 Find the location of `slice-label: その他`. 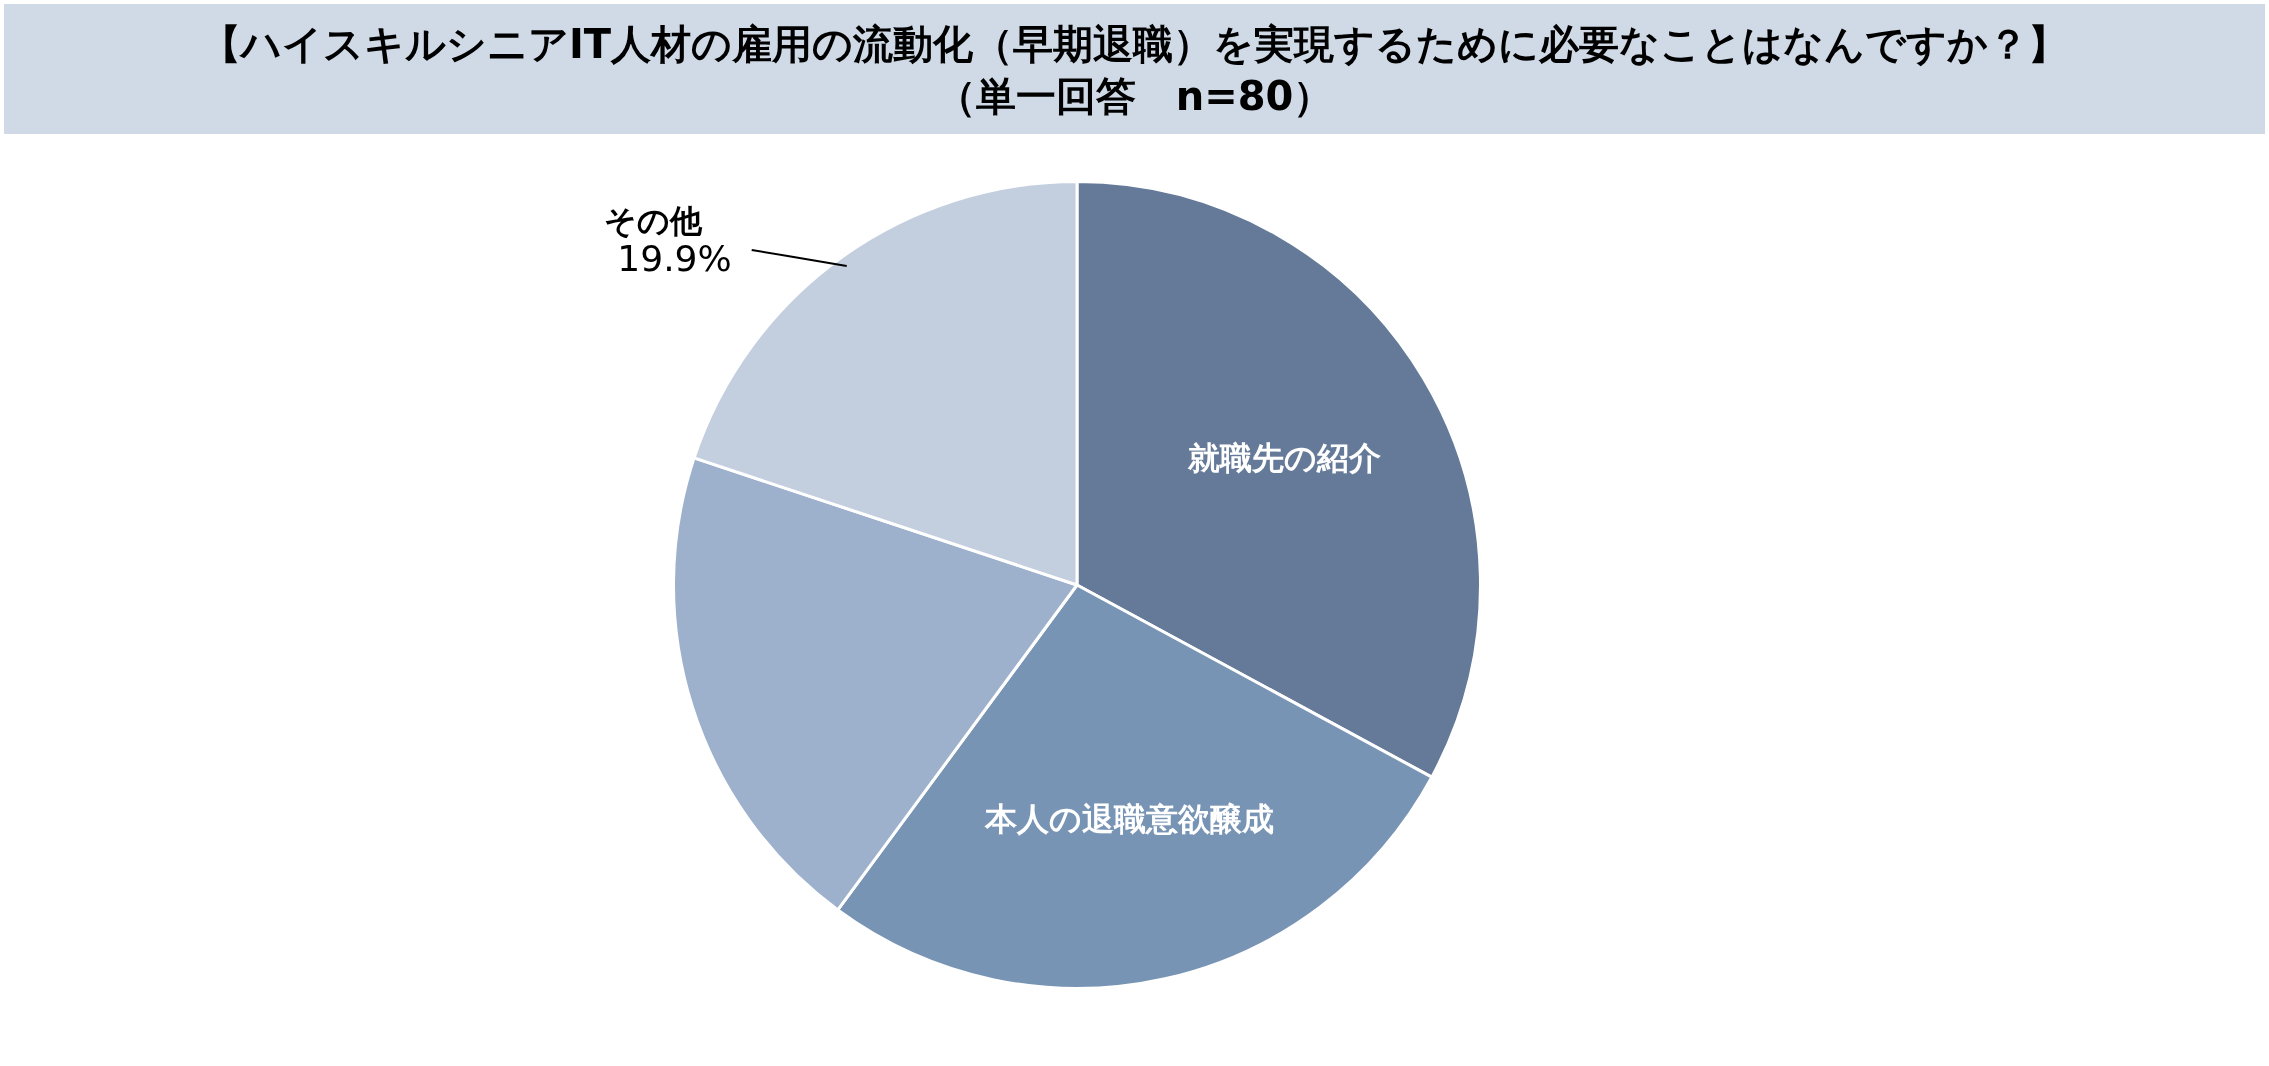

slice-label: その他 is located at coordinates (653, 221).